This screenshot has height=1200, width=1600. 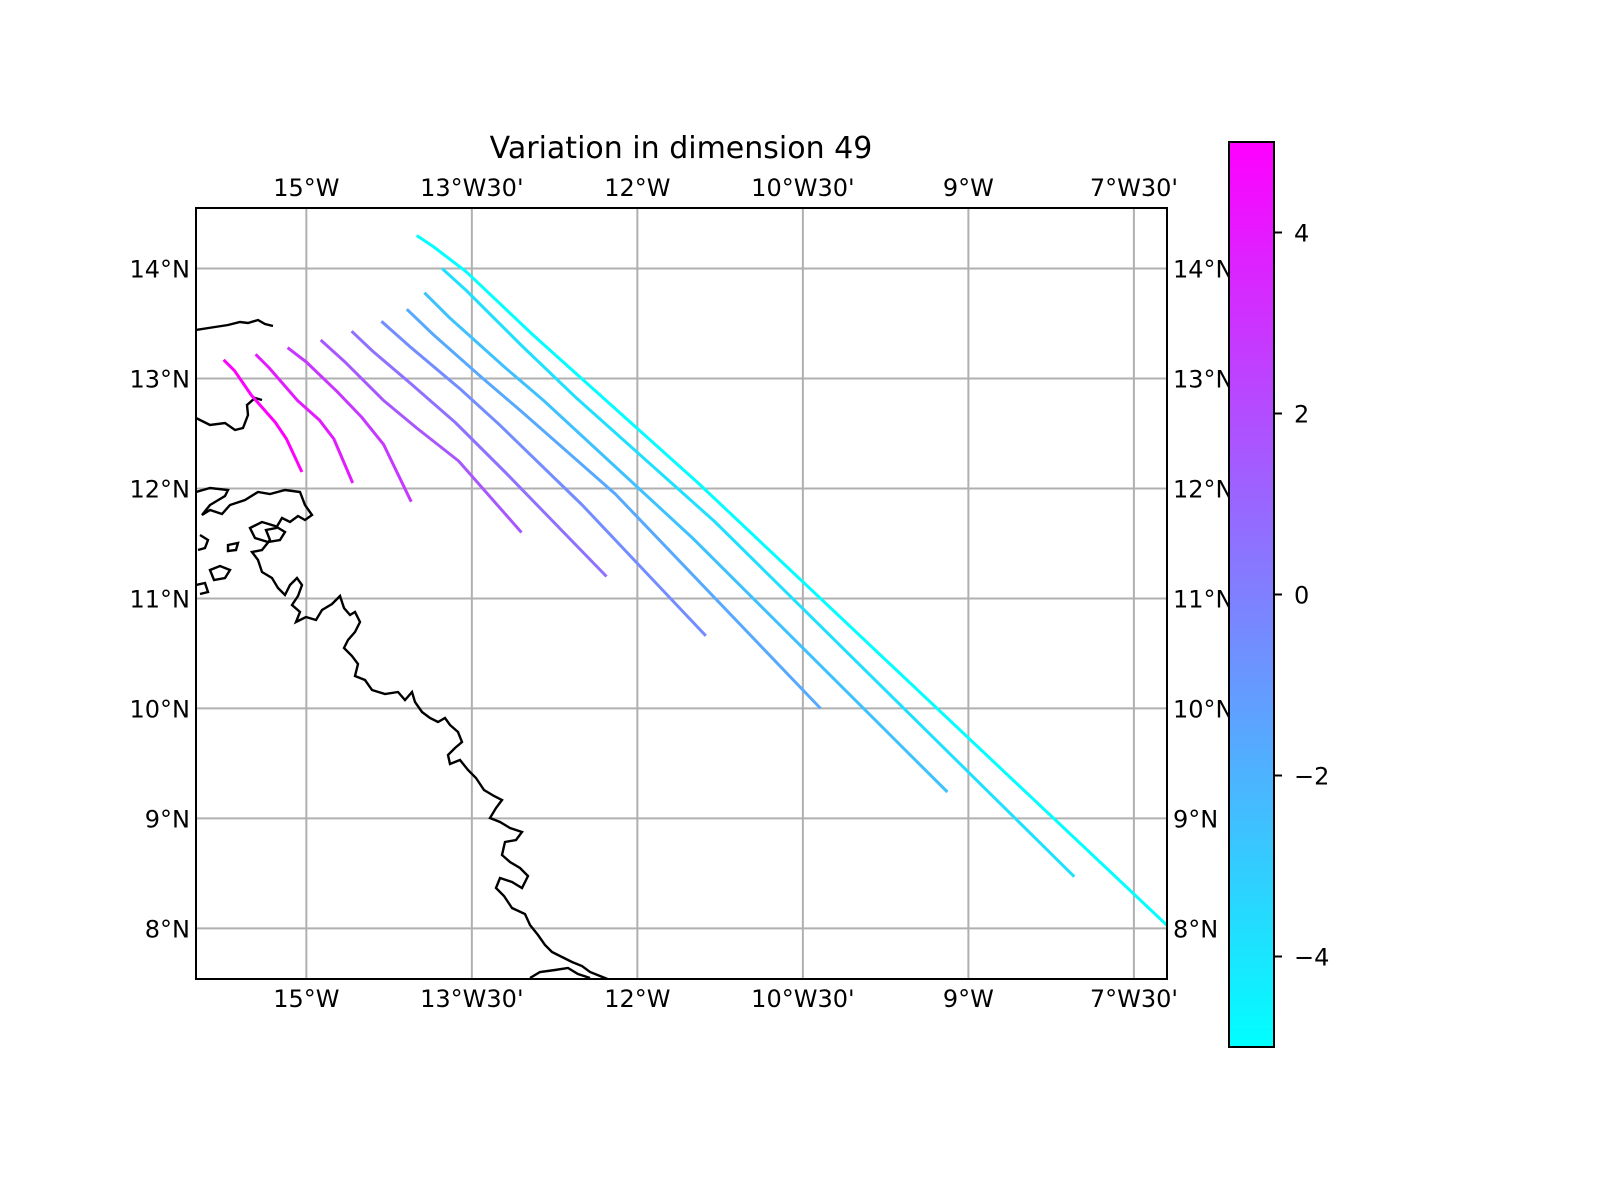 What do you see at coordinates (160, 709) in the screenshot?
I see `y-tick-label-left: 10°N` at bounding box center [160, 709].